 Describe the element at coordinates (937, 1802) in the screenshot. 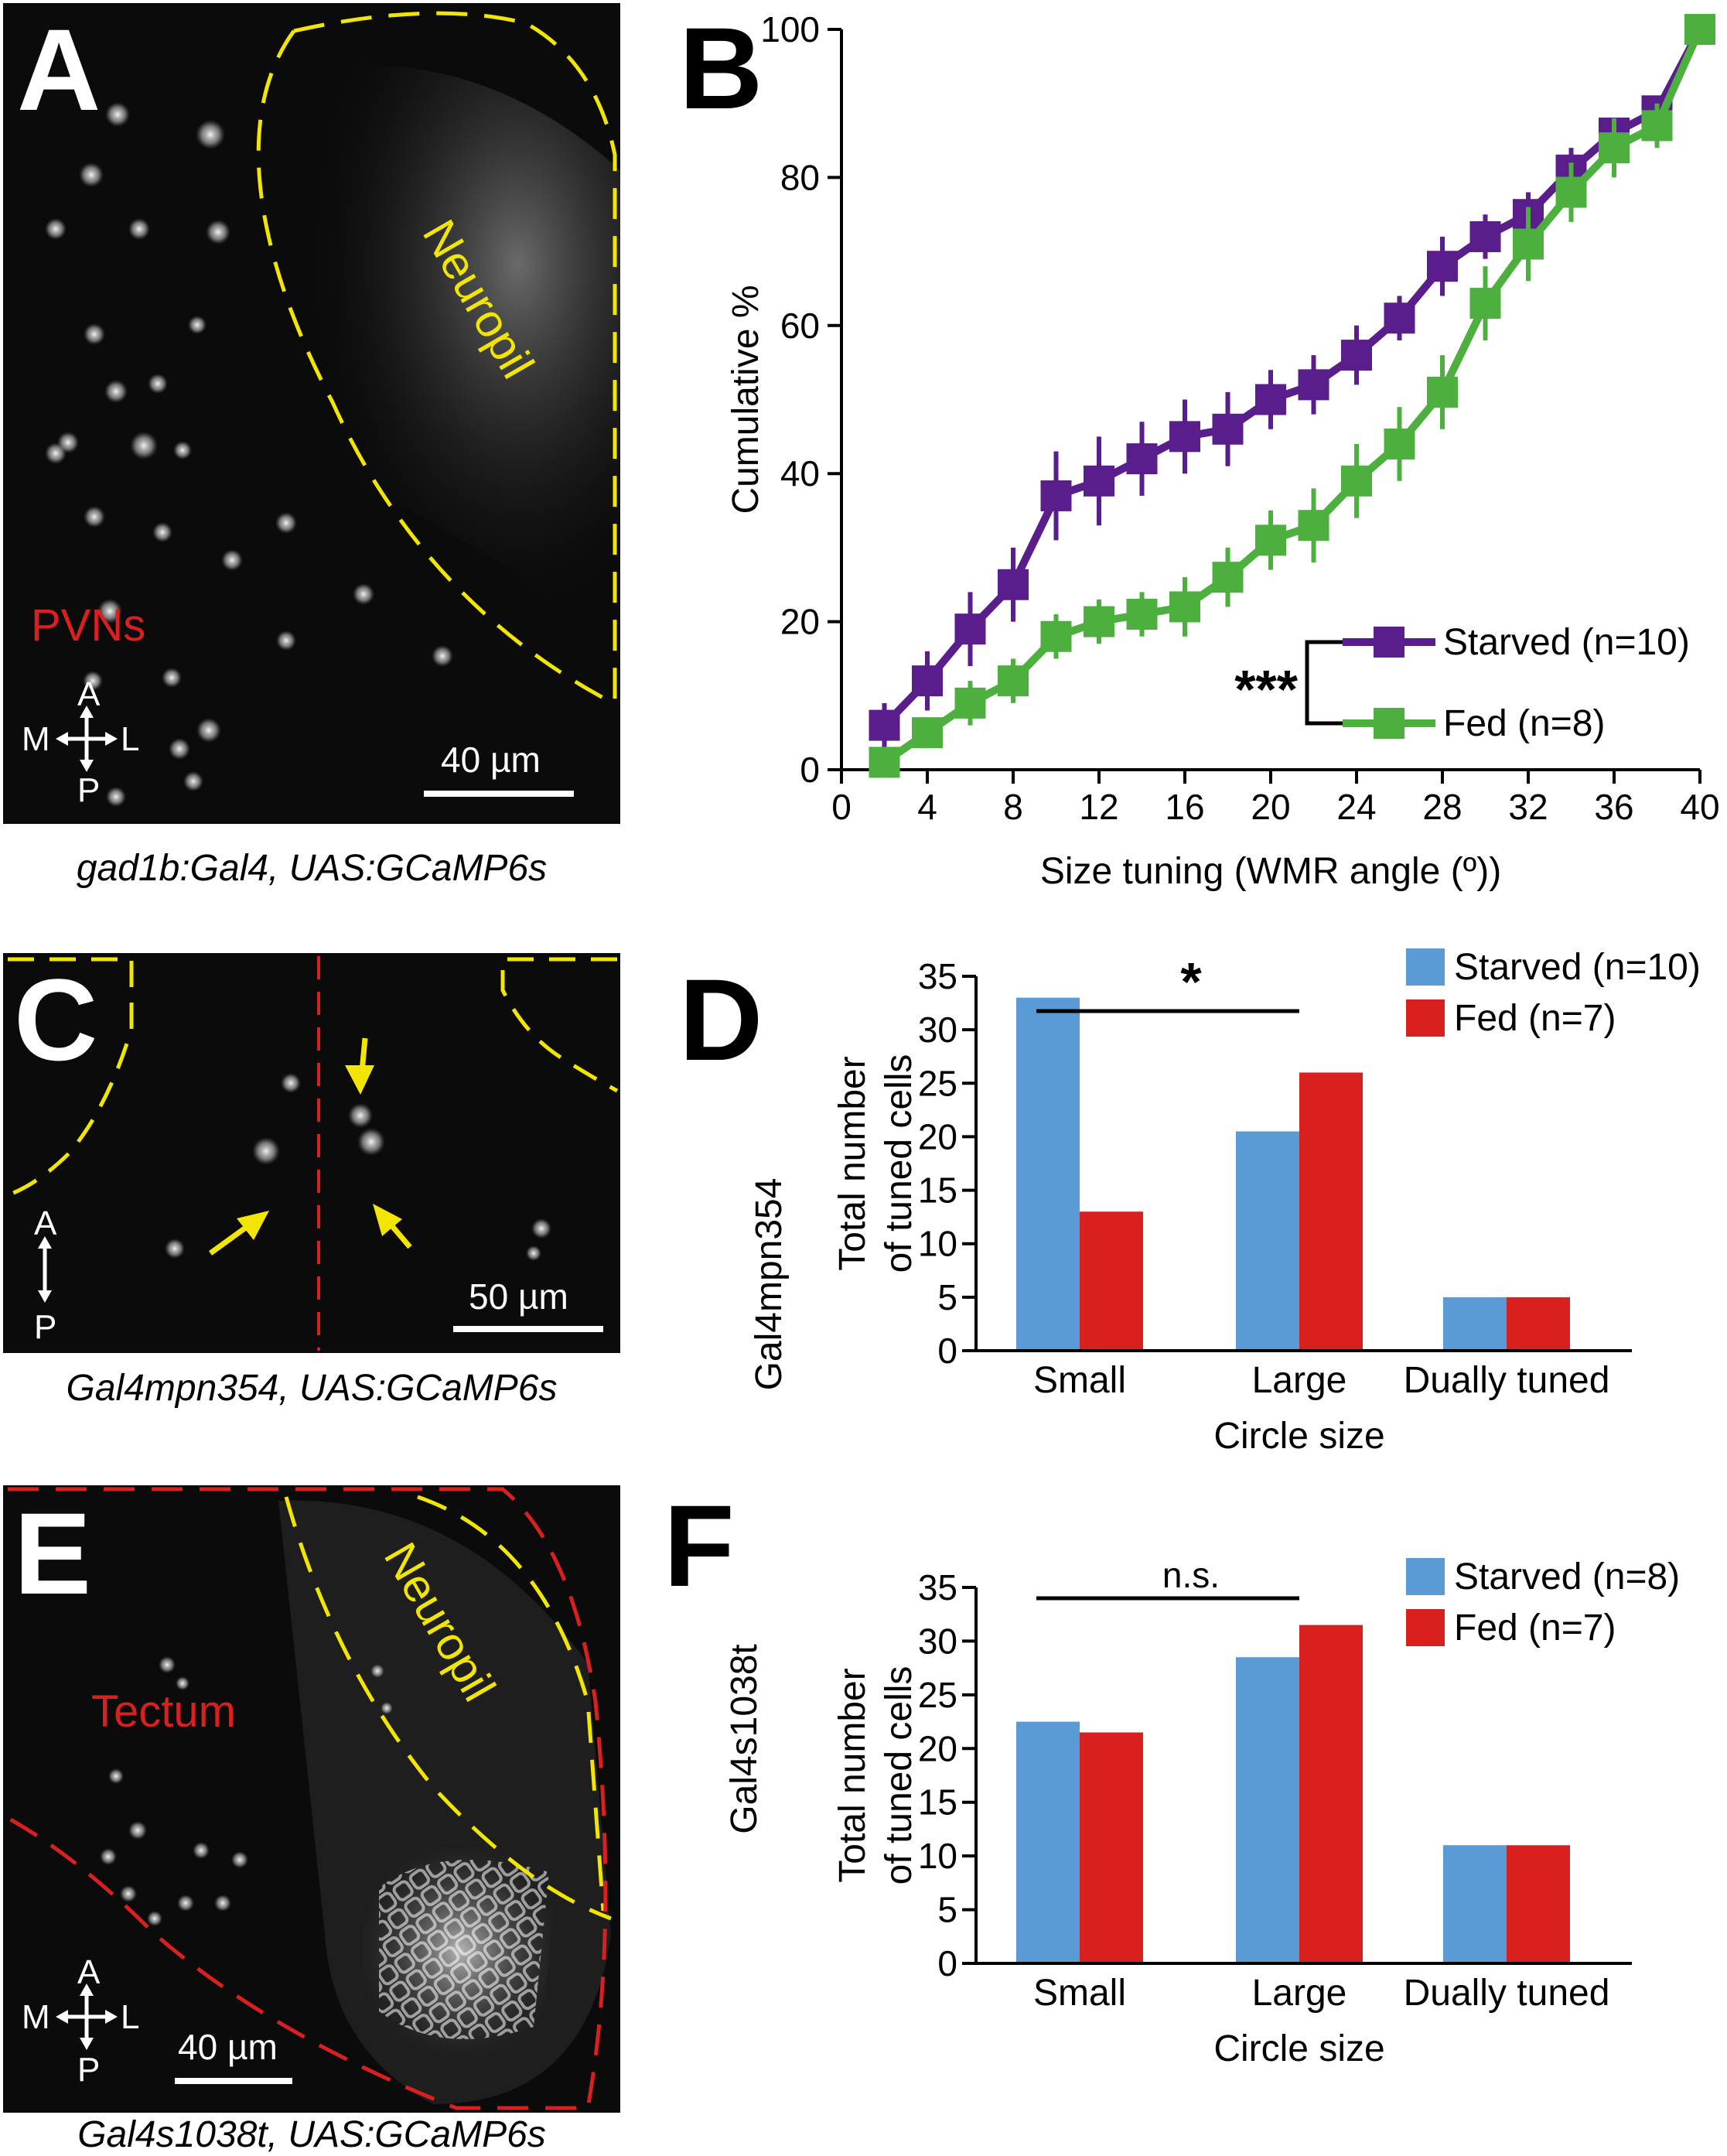

I see `chart-f-y-tick-label: 15` at that location.